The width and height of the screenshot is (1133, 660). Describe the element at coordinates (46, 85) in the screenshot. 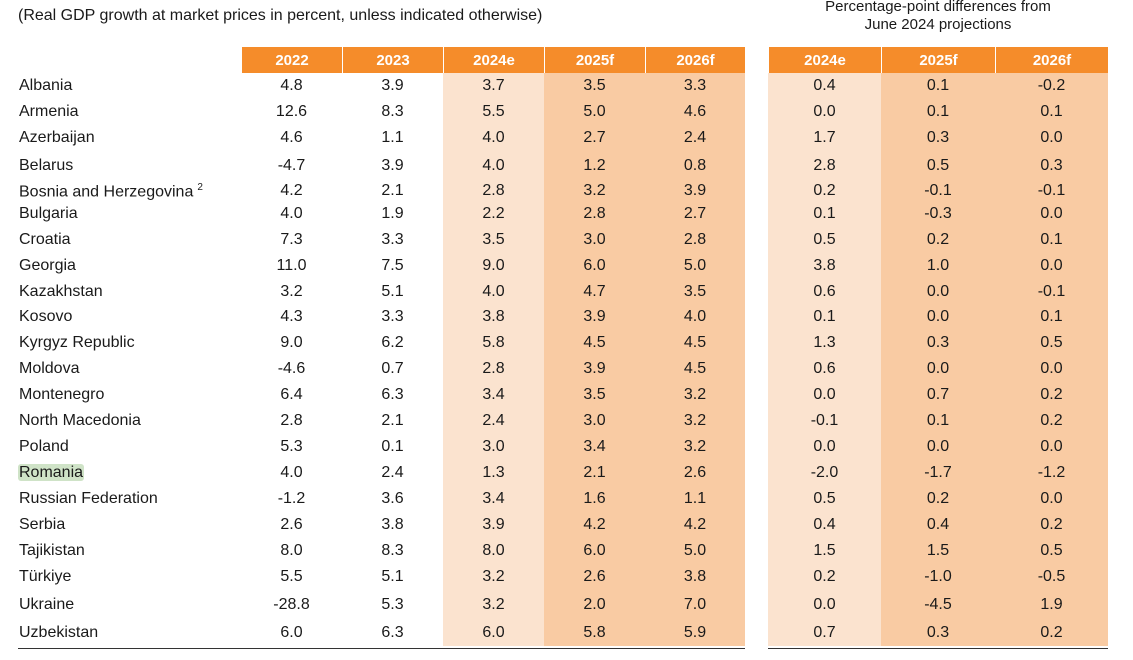

I see `country-label: Albania` at that location.